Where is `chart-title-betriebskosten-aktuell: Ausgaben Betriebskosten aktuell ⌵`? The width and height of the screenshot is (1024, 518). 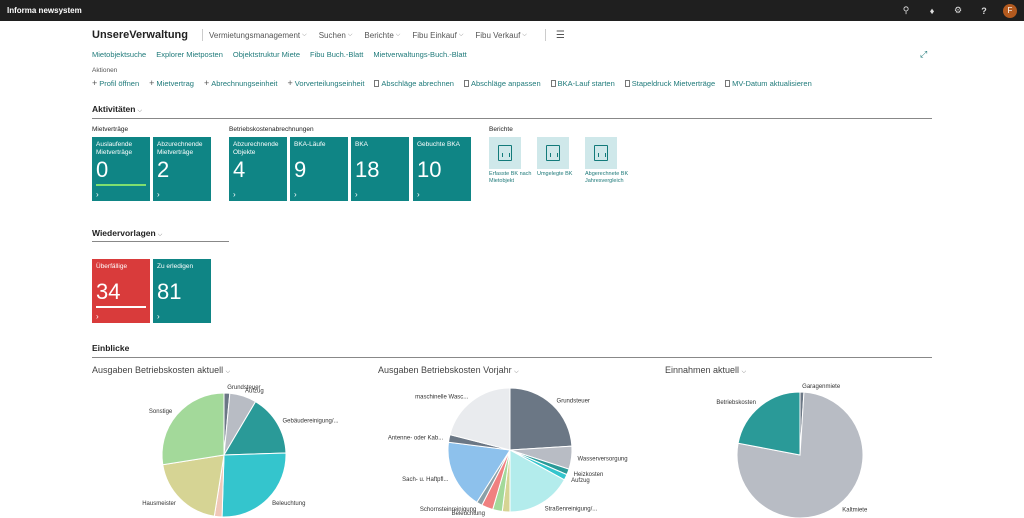 chart-title-betriebskosten-aktuell: Ausgaben Betriebskosten aktuell ⌵ is located at coordinates (161, 370).